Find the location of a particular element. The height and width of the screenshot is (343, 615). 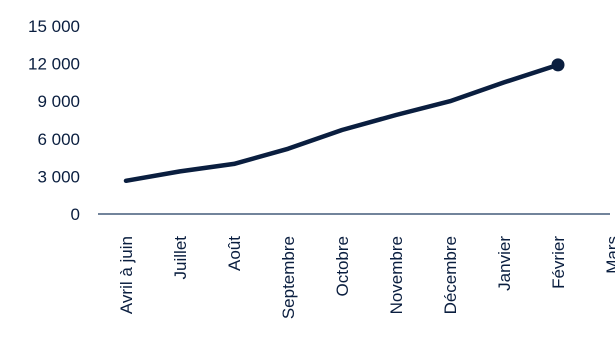

x-tick-label: Avril à juin is located at coordinates (126, 275).